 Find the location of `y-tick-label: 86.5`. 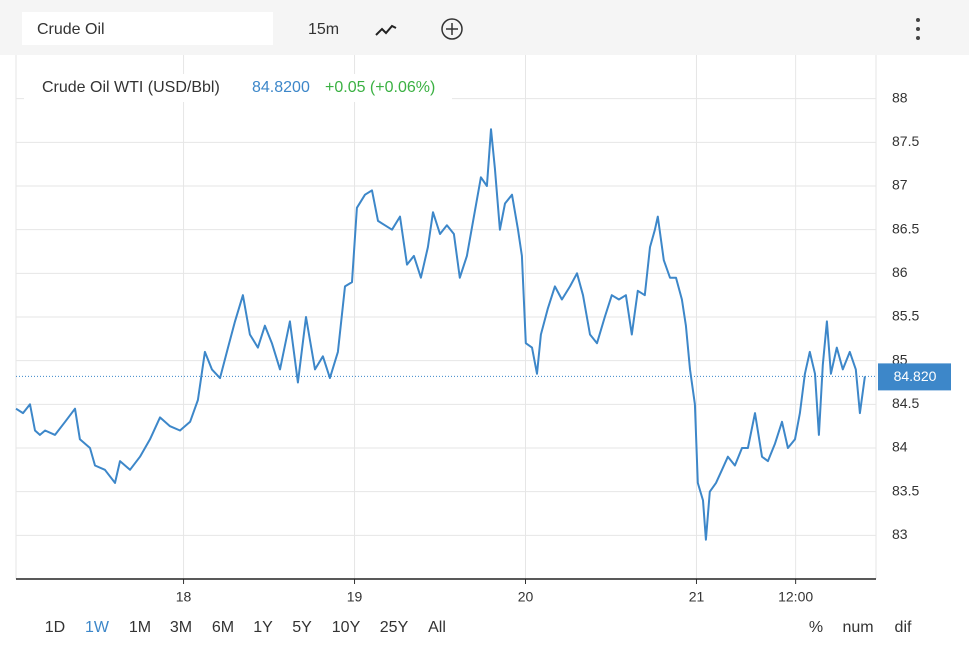

y-tick-label: 86.5 is located at coordinates (905, 228).